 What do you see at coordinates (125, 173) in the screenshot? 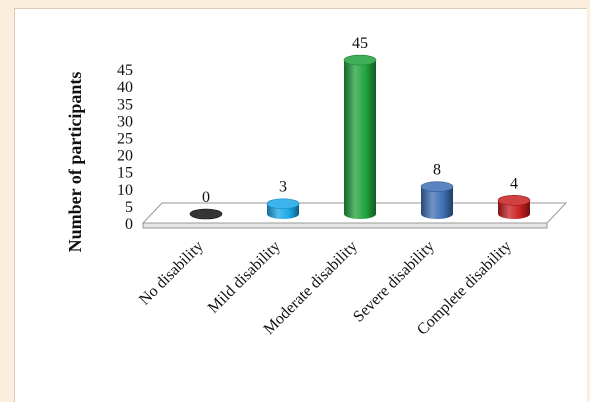
I see `y-tick-label: 15` at bounding box center [125, 173].